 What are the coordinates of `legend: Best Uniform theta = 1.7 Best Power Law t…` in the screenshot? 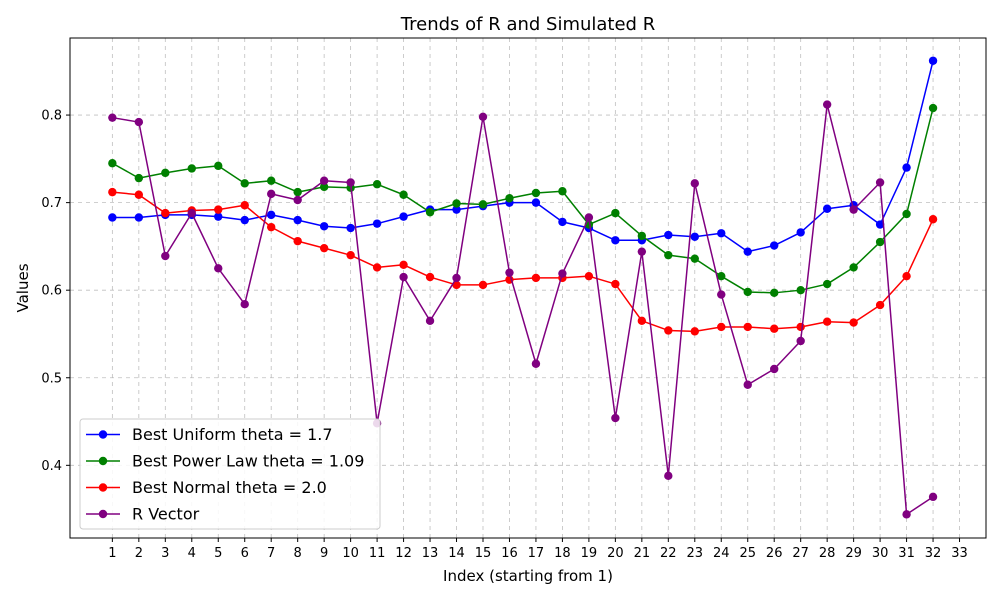 It's located at (230, 474).